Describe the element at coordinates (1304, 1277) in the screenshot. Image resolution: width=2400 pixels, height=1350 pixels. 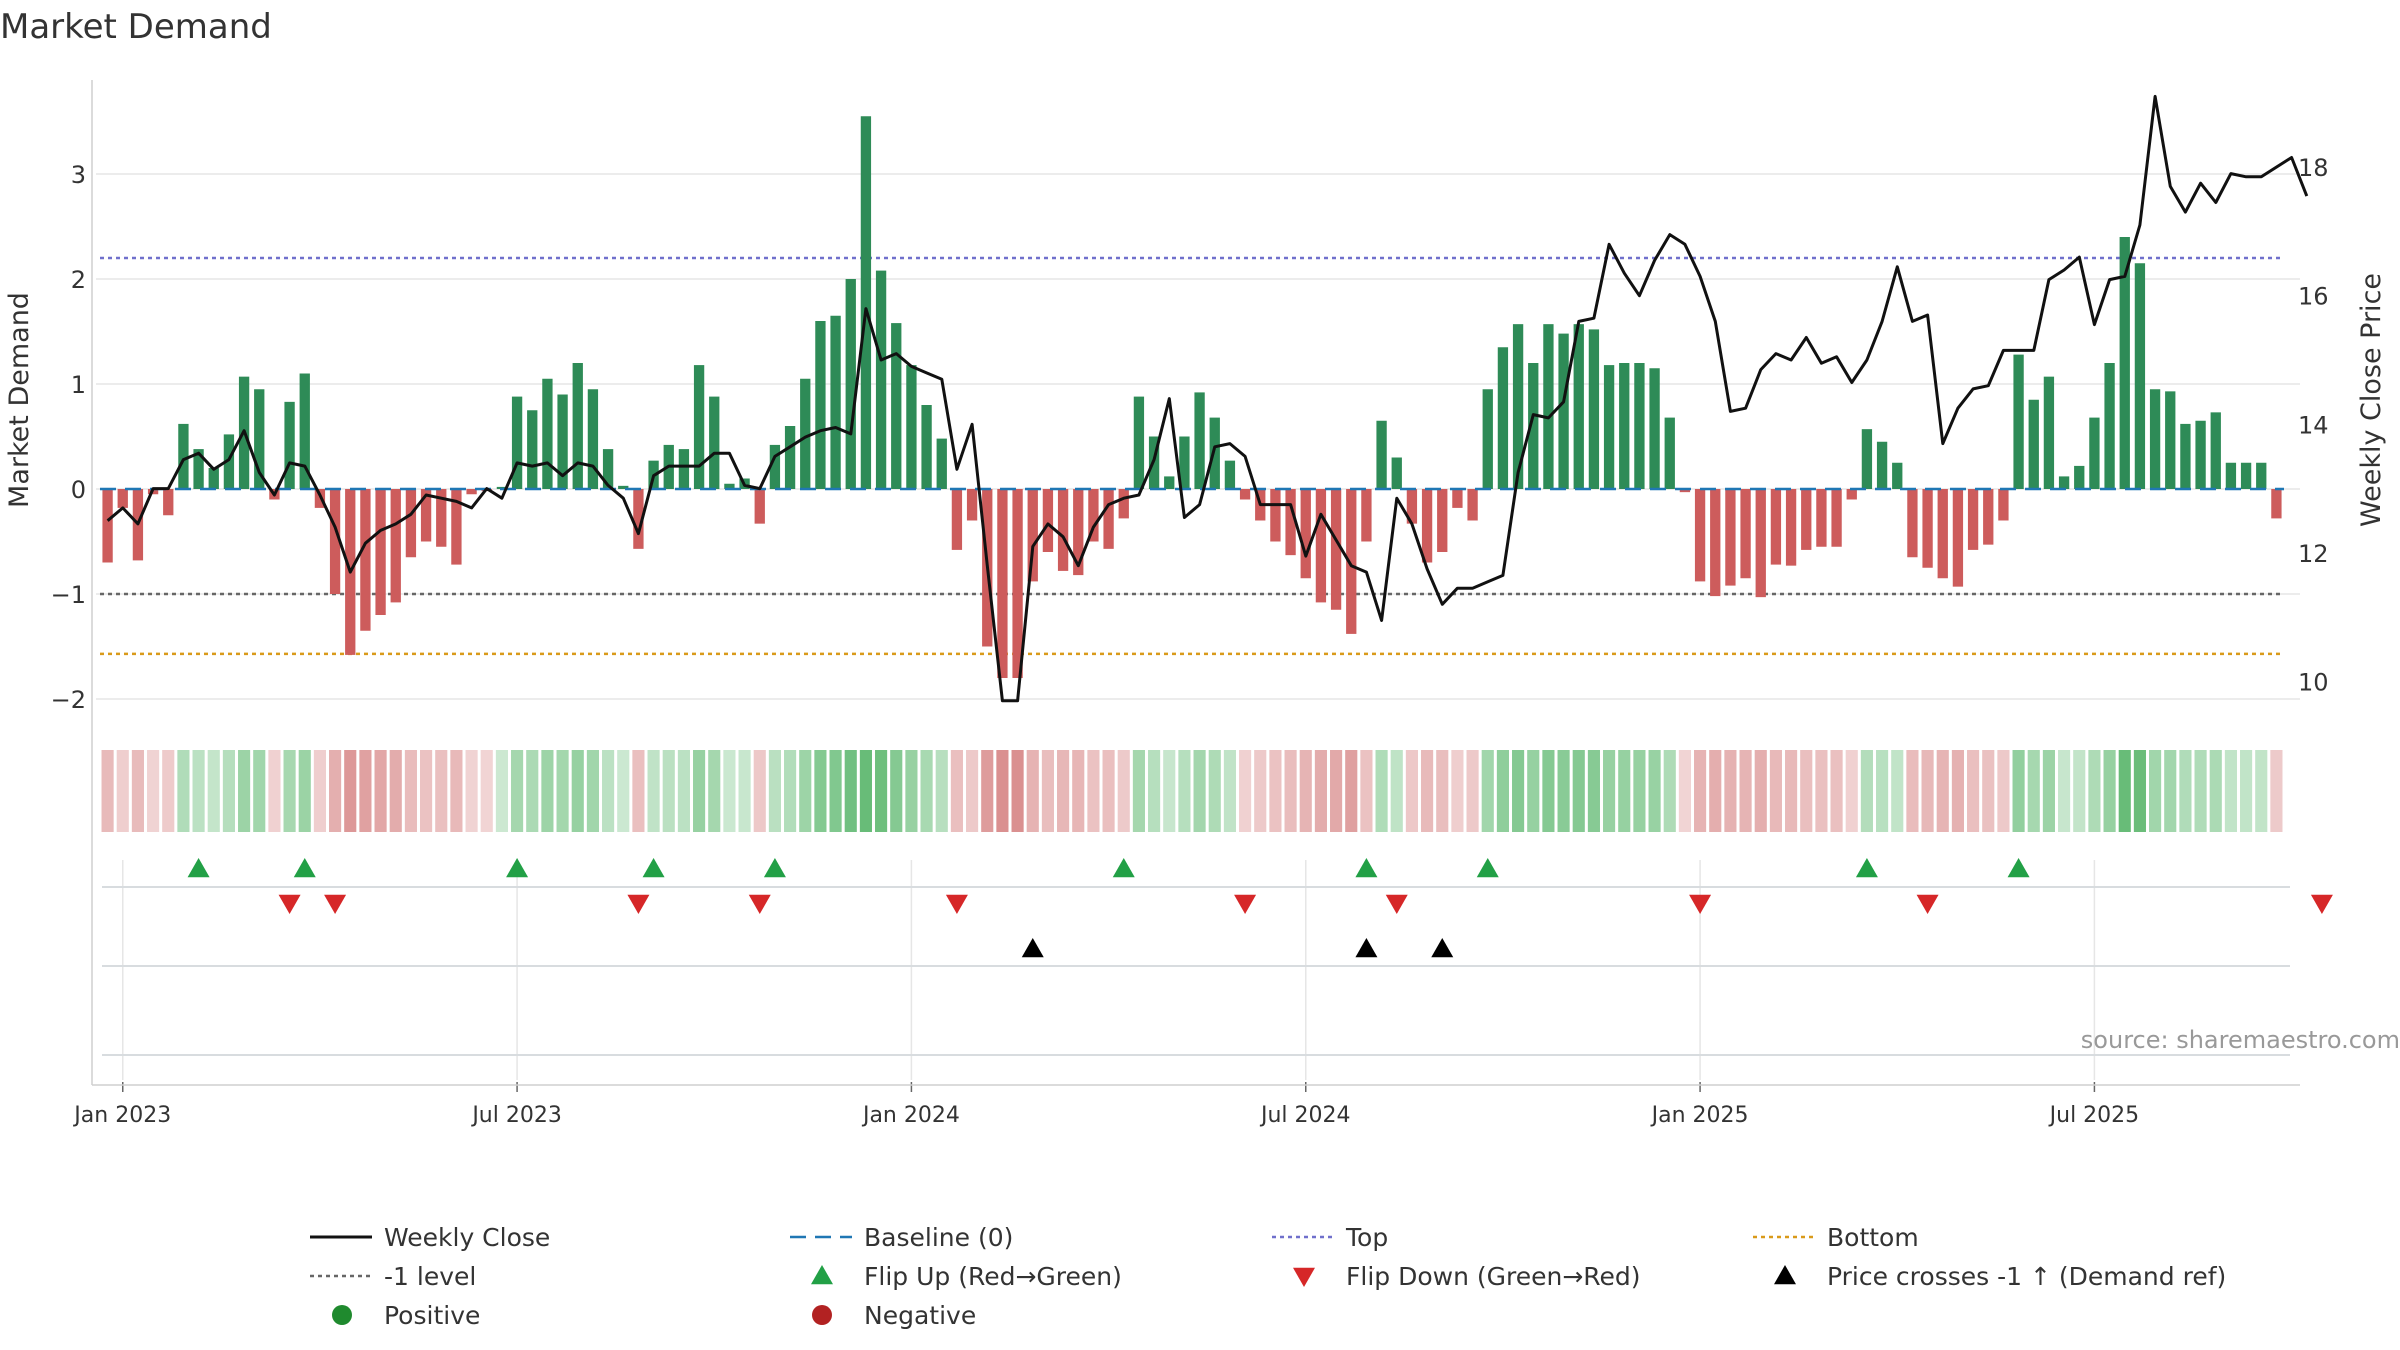
I see `legend-swatch` at that location.